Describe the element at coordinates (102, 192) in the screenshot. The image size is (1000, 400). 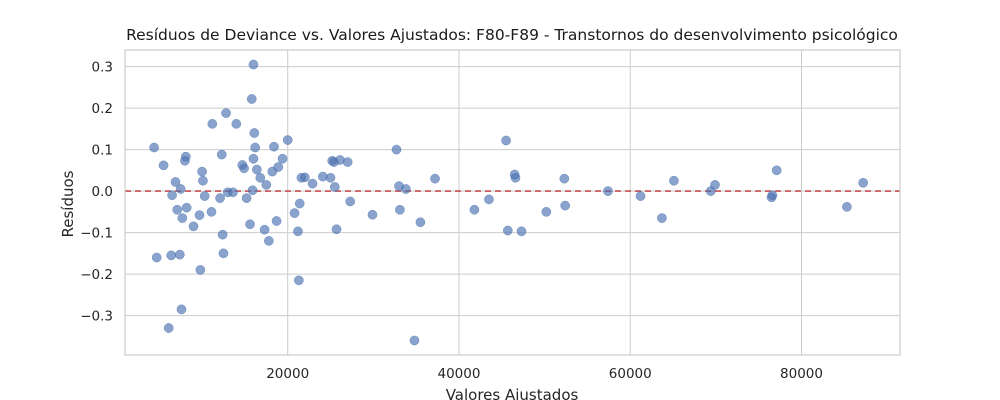
I see `y-tick-label: 0.0` at that location.